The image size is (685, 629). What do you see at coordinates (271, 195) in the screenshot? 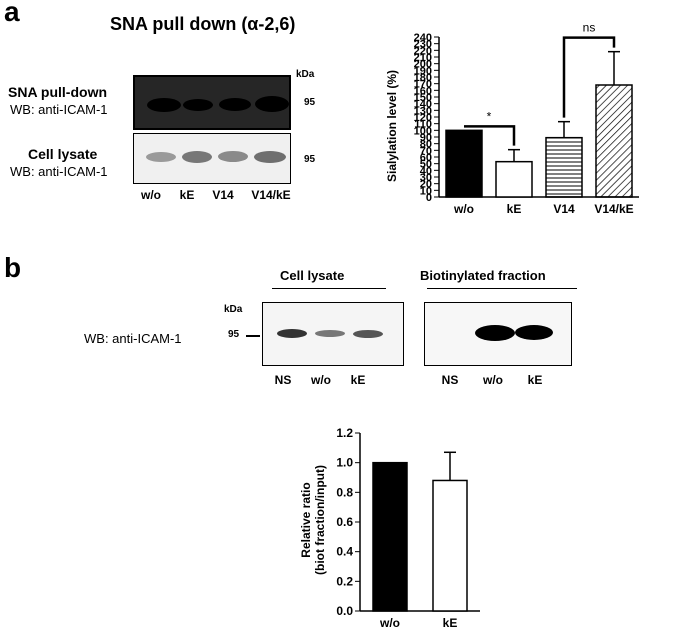
I see `lane-a-4: V14/kE` at bounding box center [271, 195].